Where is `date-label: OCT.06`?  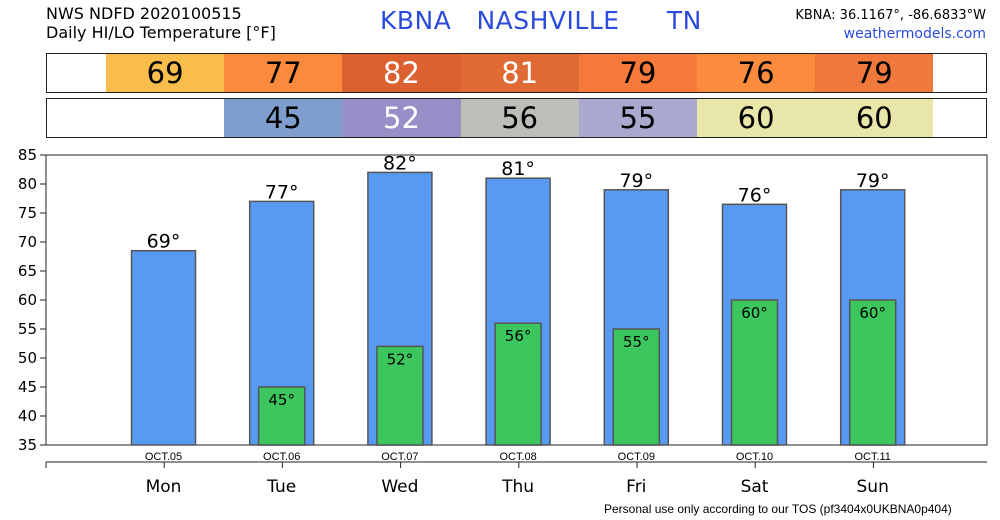 date-label: OCT.06 is located at coordinates (281, 457).